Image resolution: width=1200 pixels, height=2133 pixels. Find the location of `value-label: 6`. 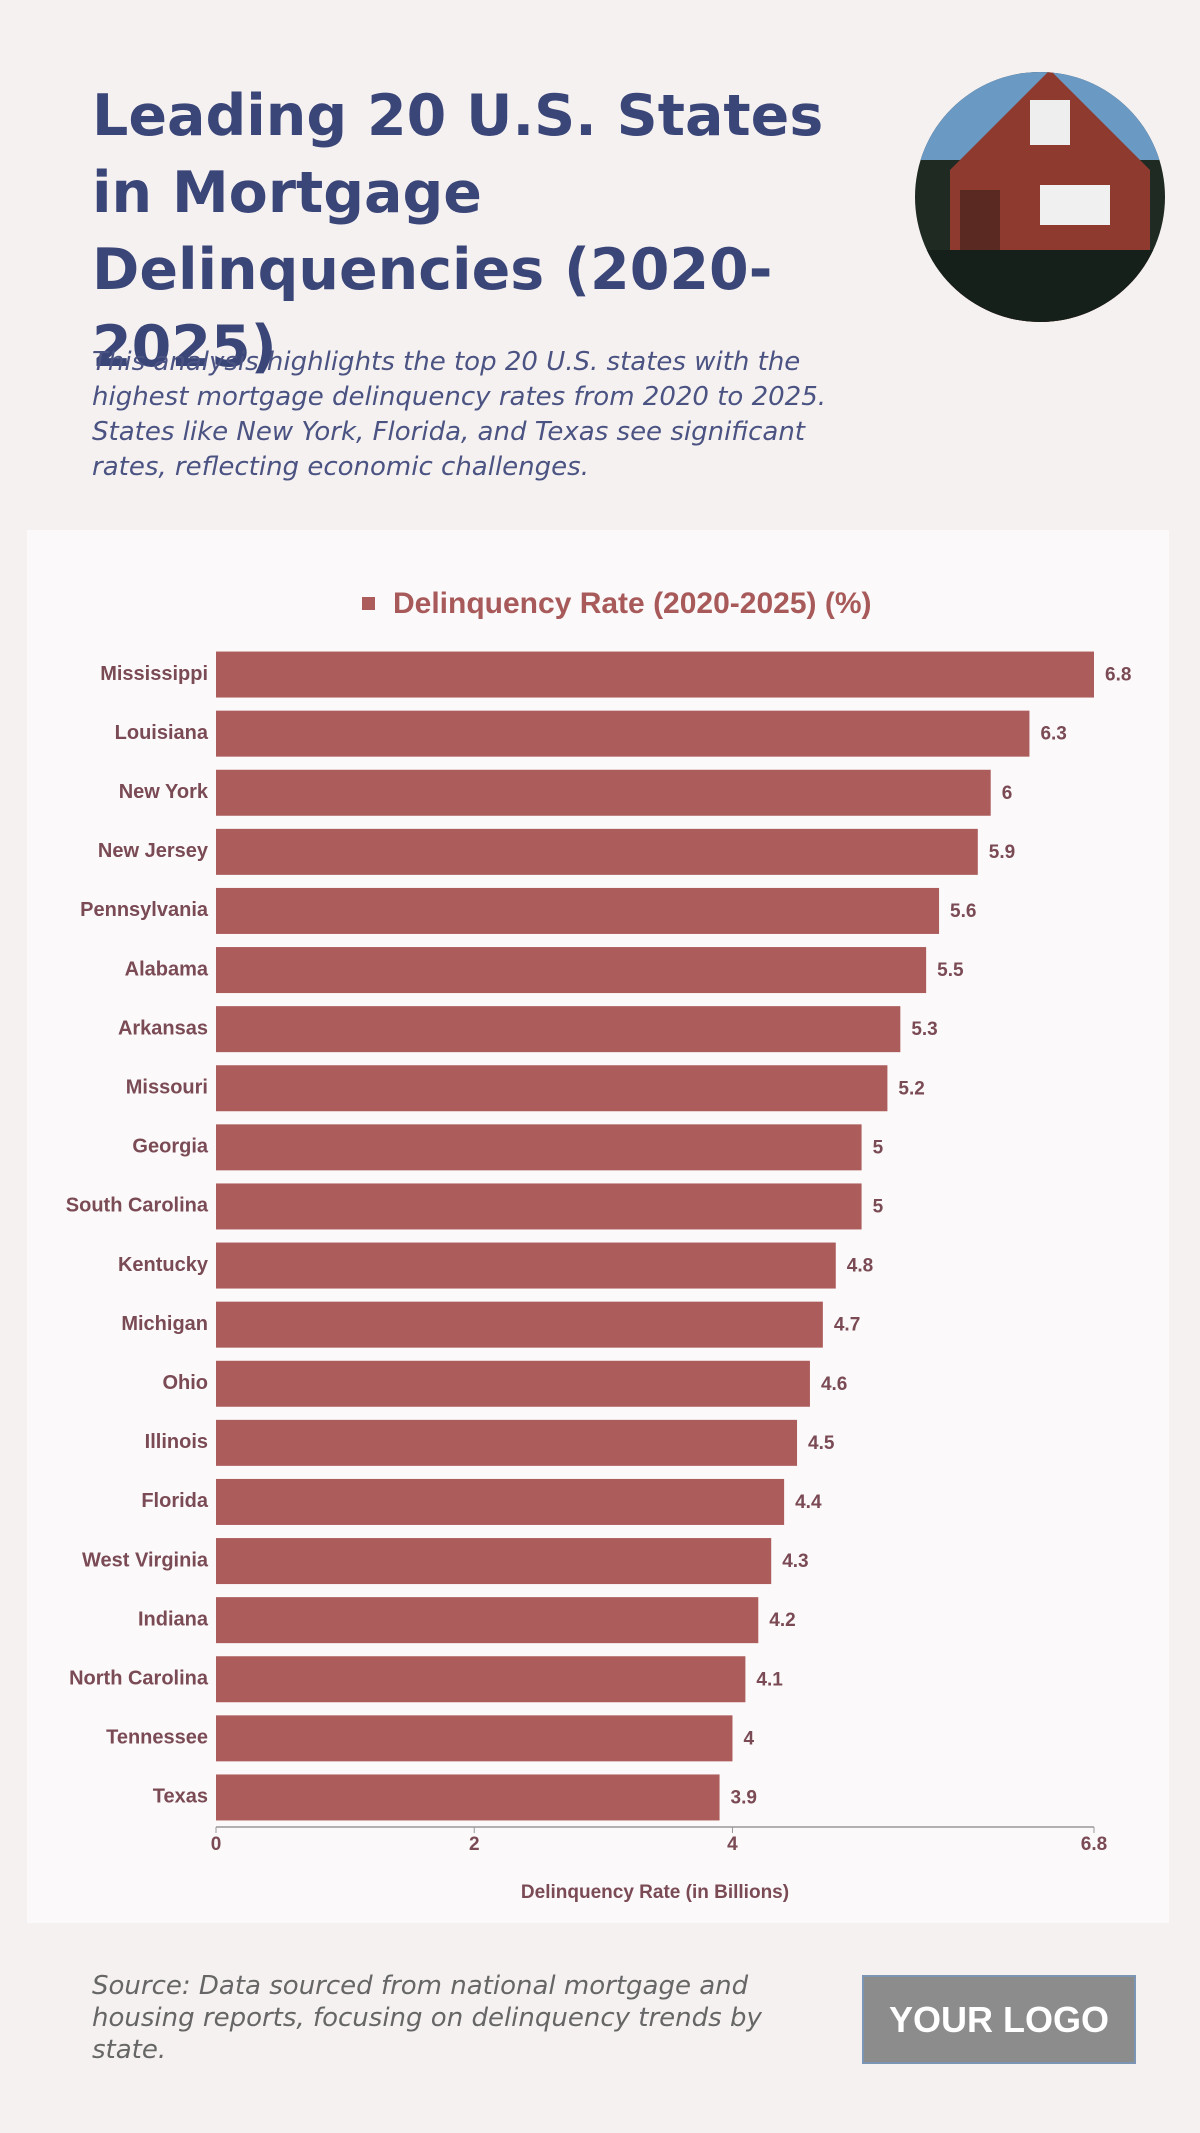

value-label: 6 is located at coordinates (1007, 793).